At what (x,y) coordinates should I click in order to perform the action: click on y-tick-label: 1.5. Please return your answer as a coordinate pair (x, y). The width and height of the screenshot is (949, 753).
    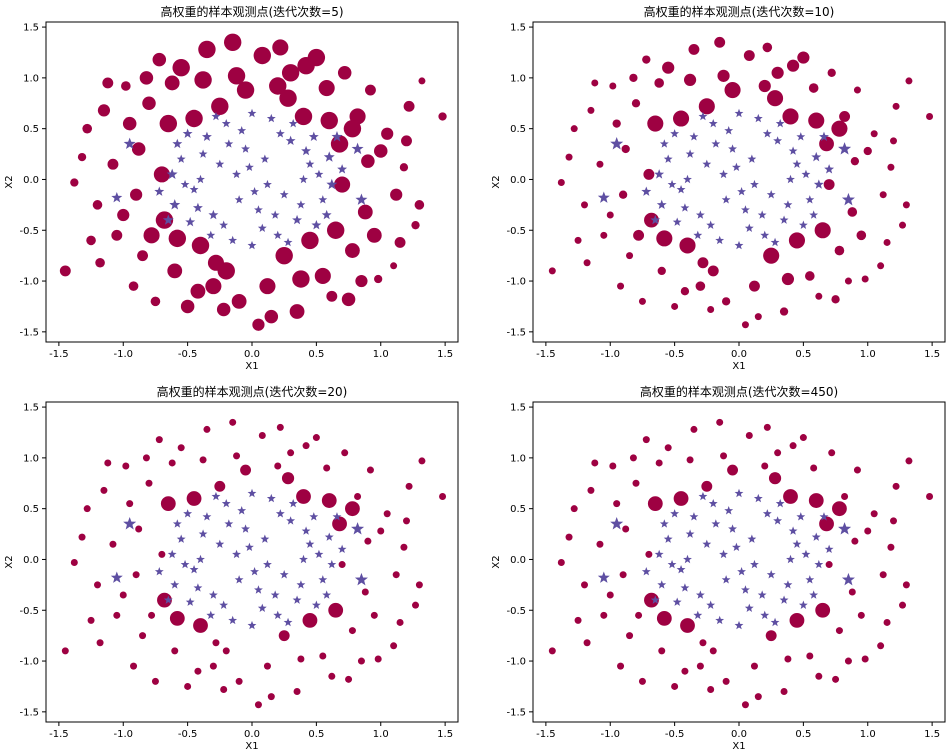
    Looking at the image, I should click on (518, 28).